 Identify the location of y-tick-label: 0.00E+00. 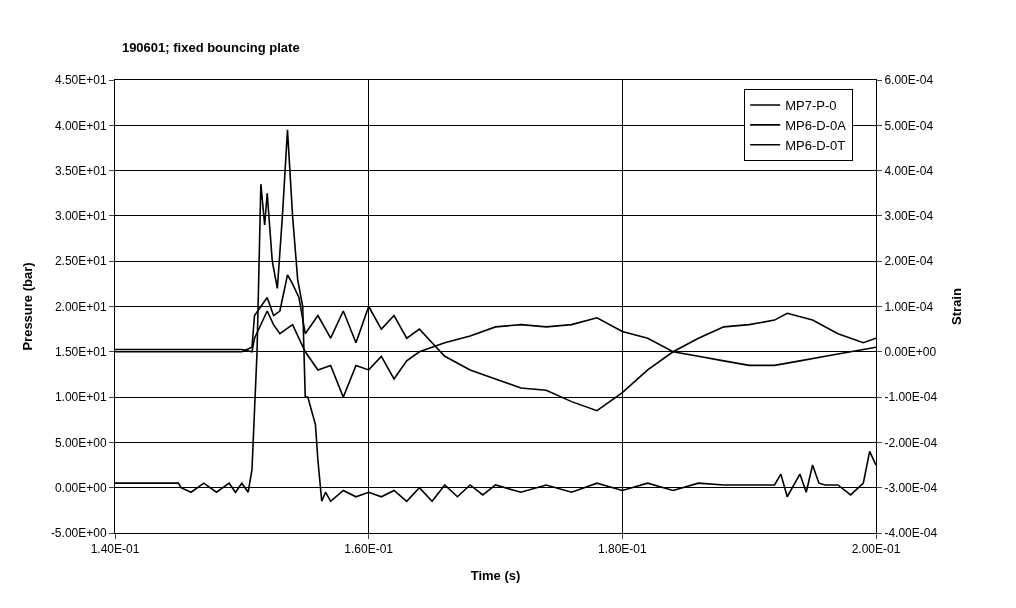
(80, 487).